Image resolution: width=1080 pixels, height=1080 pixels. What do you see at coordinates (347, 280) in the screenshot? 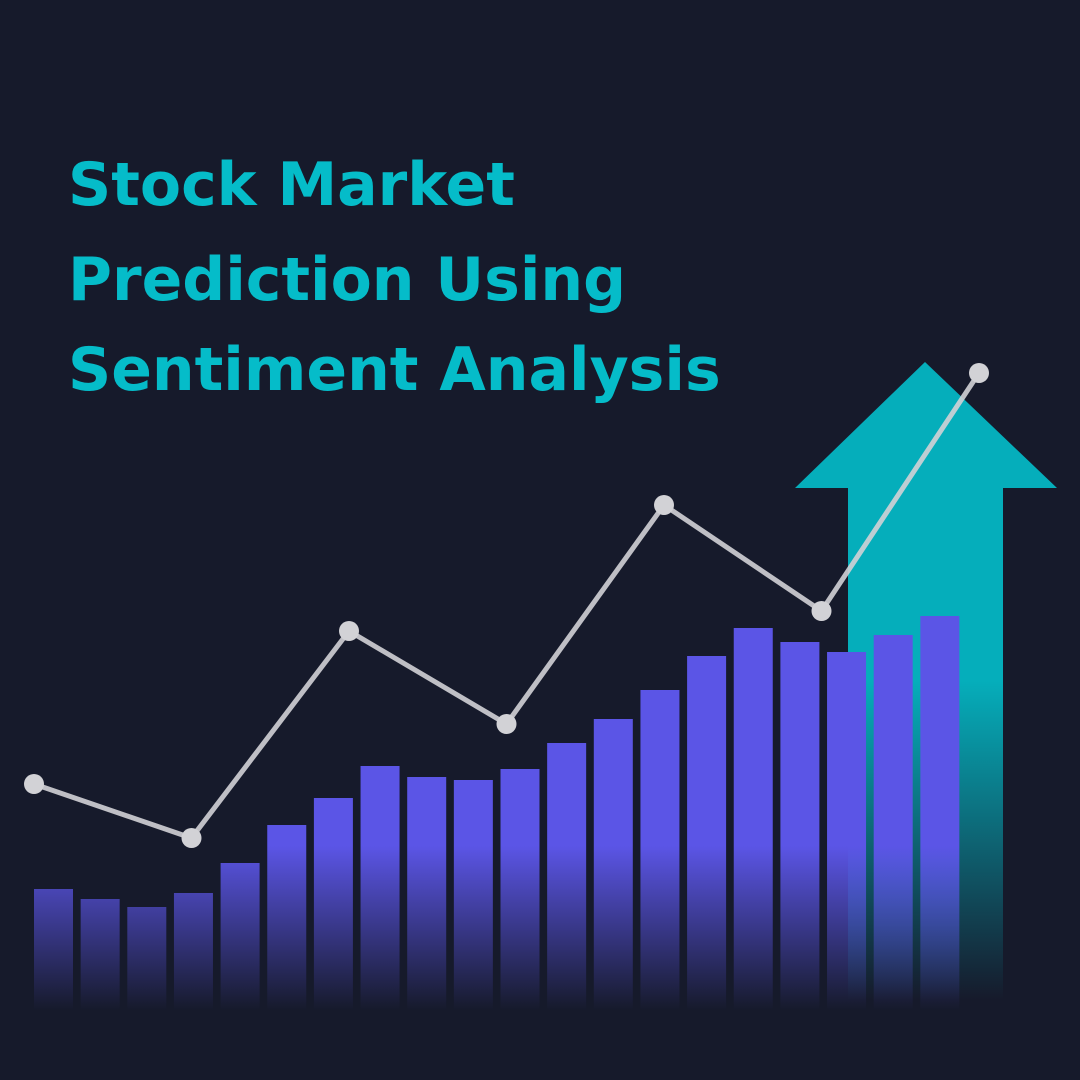
I see `title-line: Prediction Using` at bounding box center [347, 280].